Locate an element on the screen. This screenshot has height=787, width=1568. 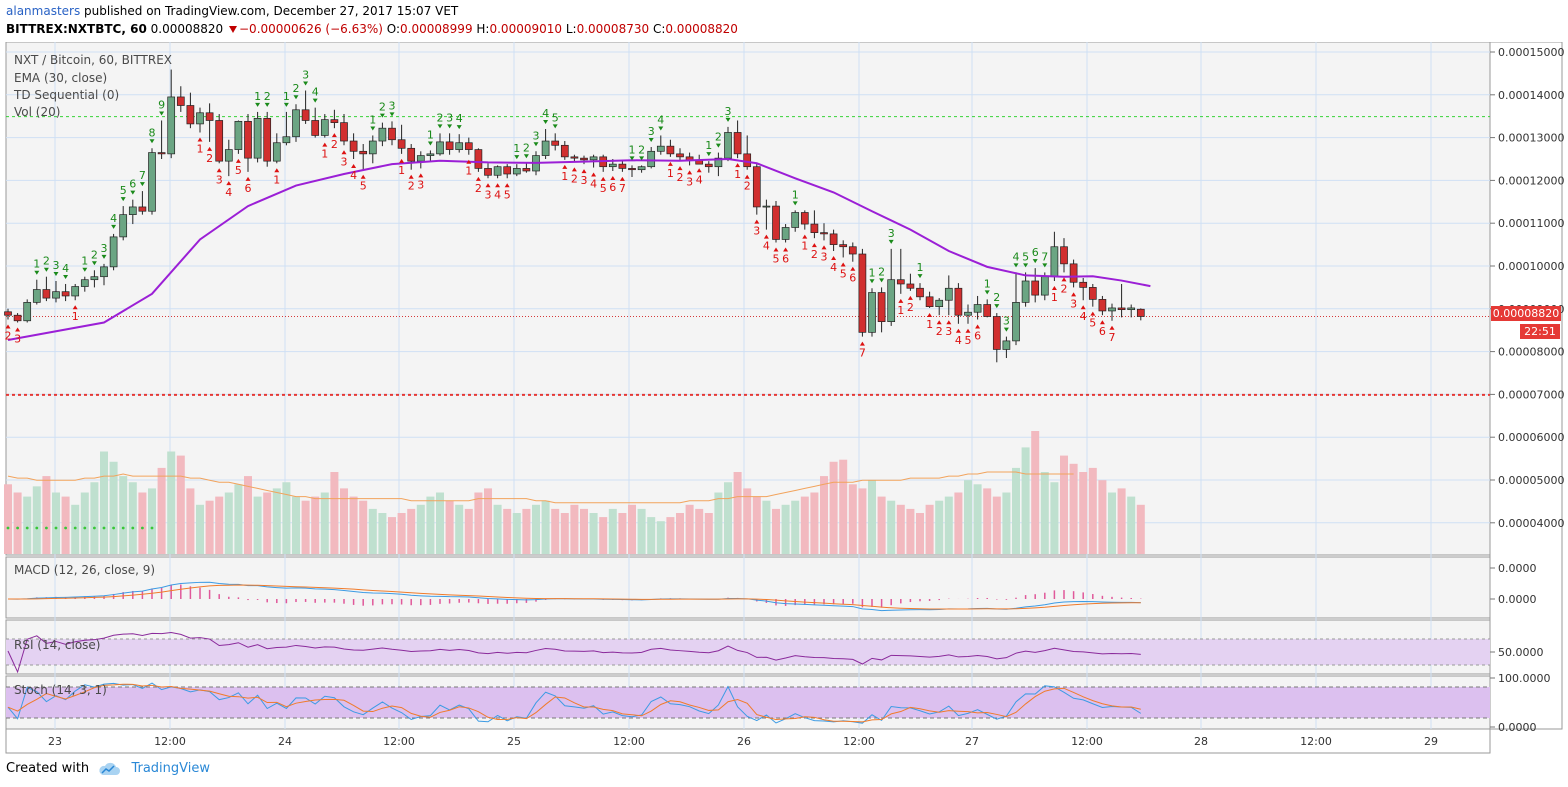
td-sell-count: 1 is located at coordinates (900, 310).